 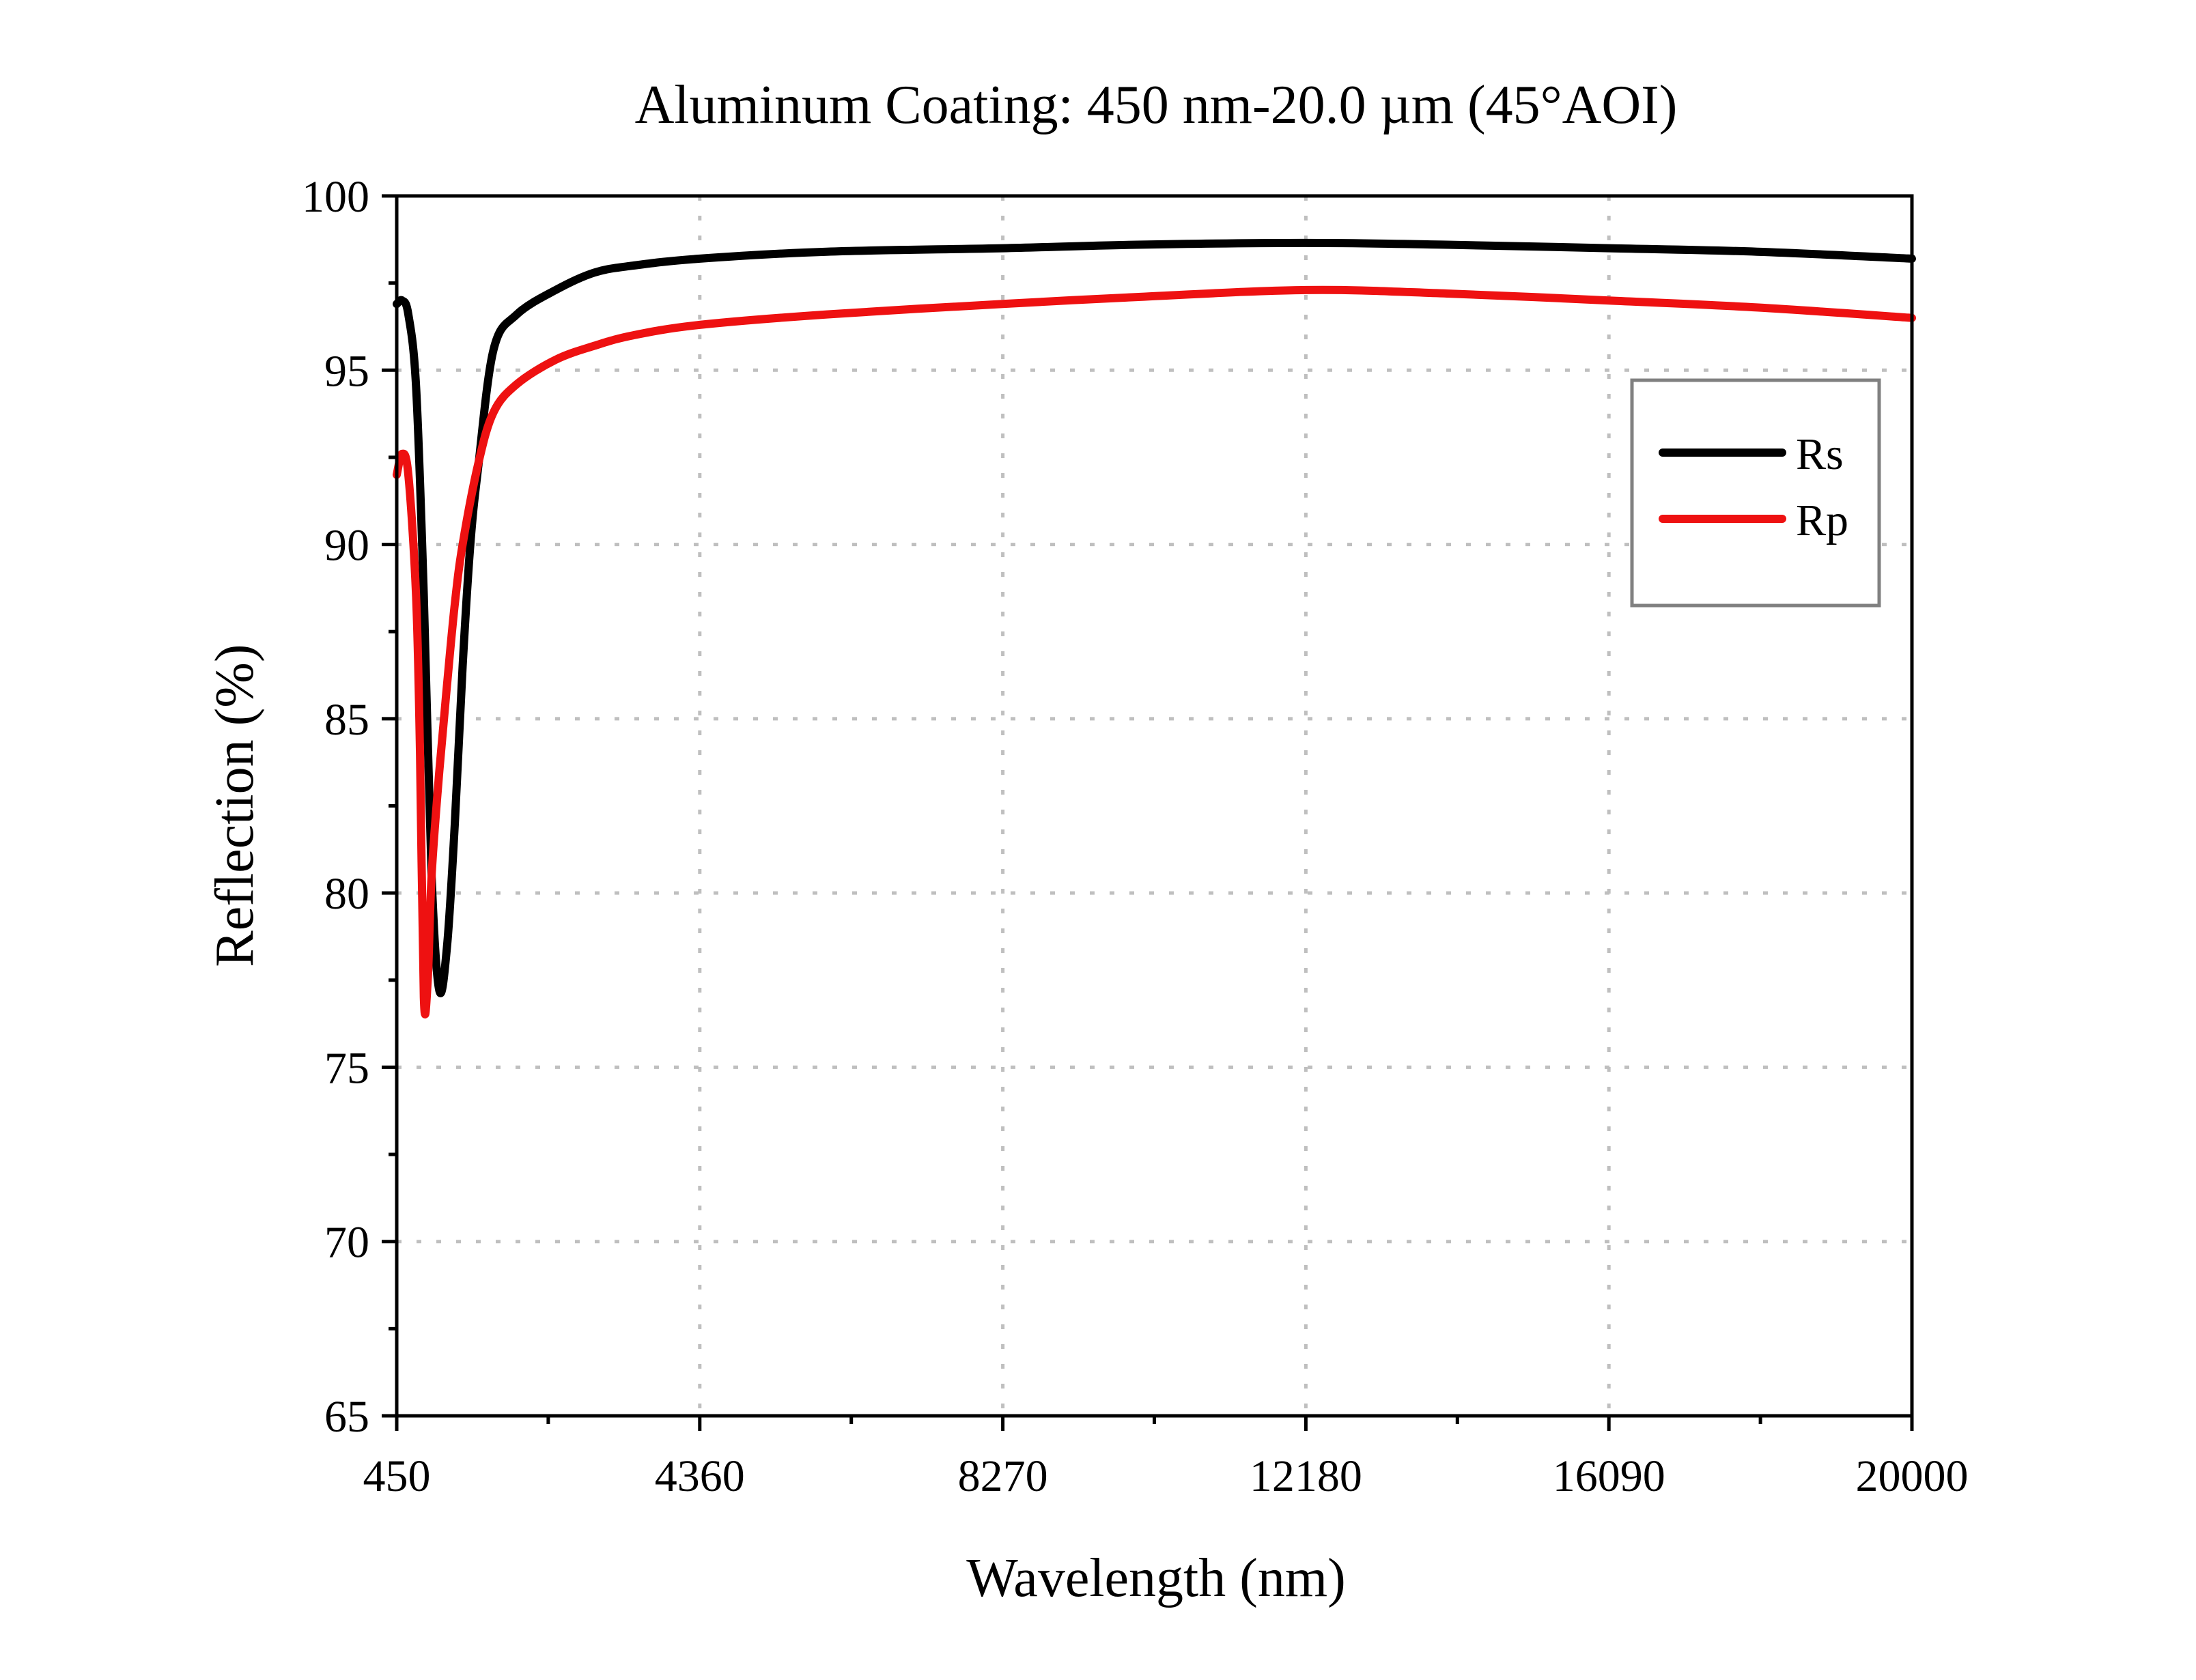 I want to click on y-tick-label: 95, so click(x=347, y=371).